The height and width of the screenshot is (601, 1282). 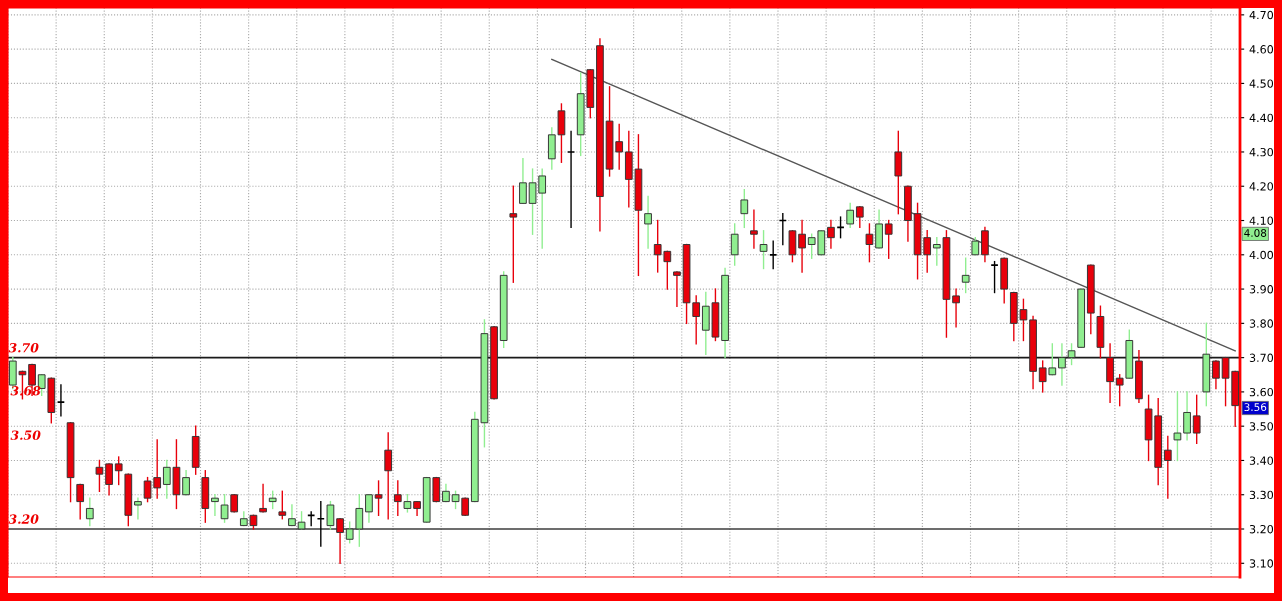 What do you see at coordinates (1261, 152) in the screenshot?
I see `y-tick-label: 4.30` at bounding box center [1261, 152].